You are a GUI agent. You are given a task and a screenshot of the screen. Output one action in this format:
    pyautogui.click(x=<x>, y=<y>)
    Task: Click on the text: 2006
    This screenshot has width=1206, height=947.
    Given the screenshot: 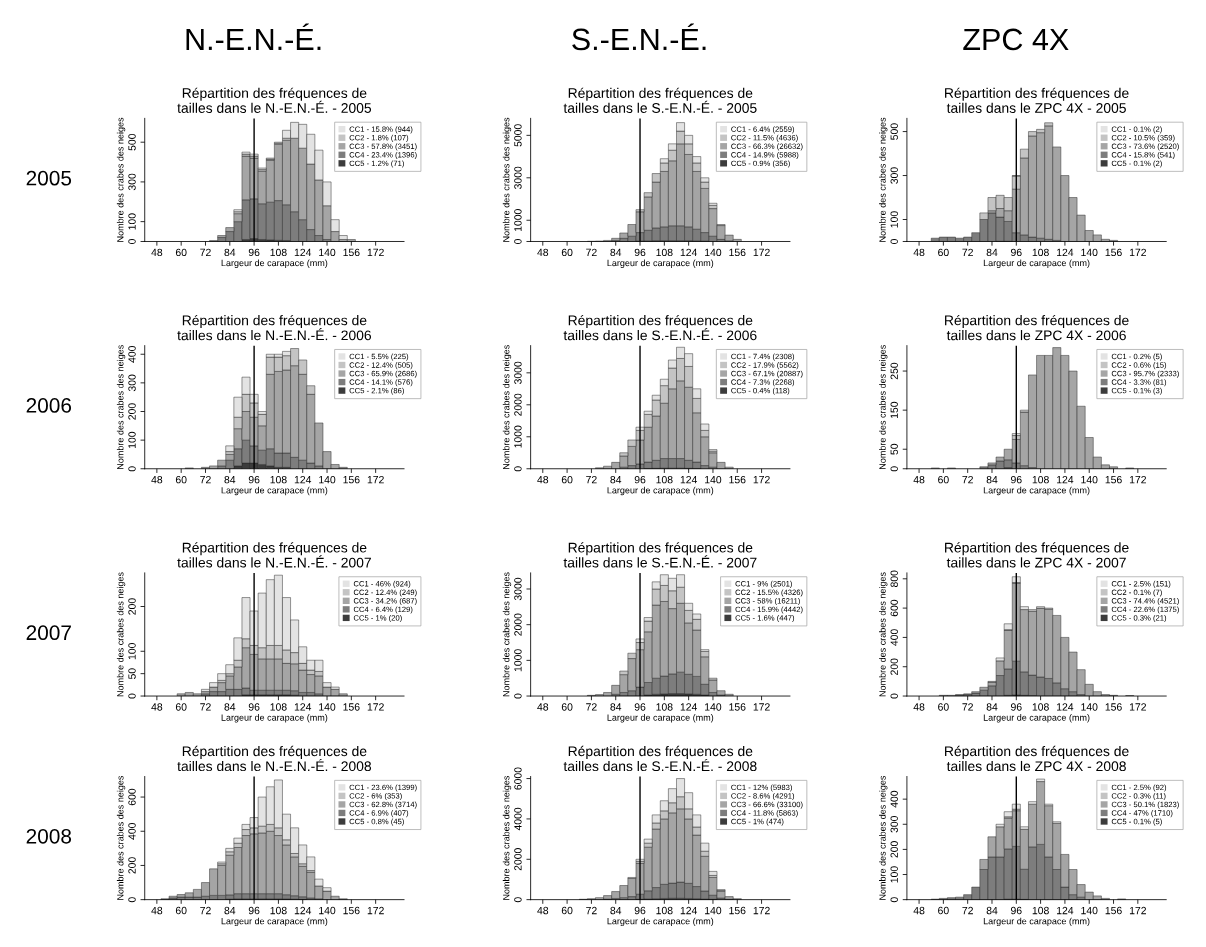 What is the action you would take?
    pyautogui.click(x=49, y=405)
    